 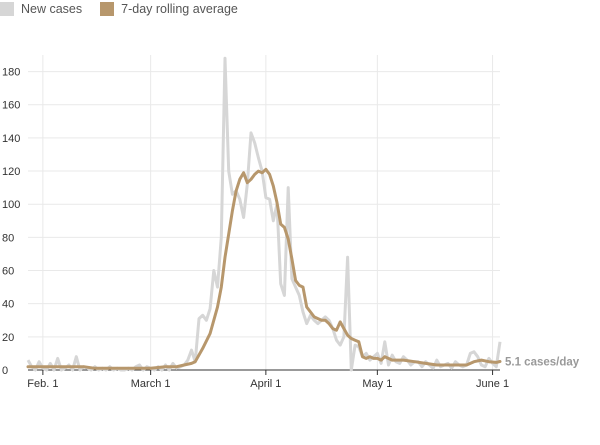 I want to click on legend-item-new-cases: New cases, so click(x=41, y=9).